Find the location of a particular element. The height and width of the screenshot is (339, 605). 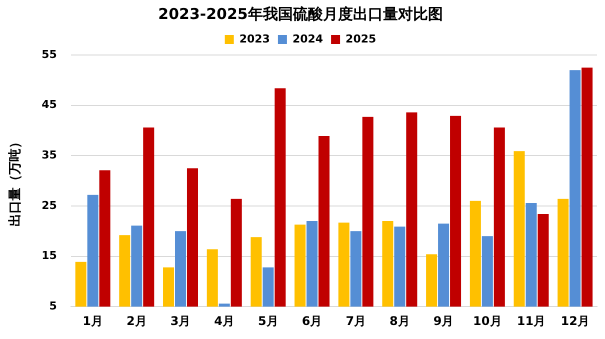

y-axis-title: 出口量（万吨） is located at coordinates (16, 180).